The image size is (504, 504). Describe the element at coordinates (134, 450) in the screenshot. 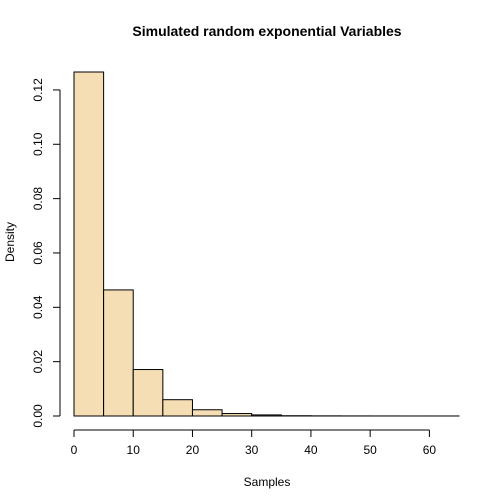

I see `x-tick-label: 10` at that location.